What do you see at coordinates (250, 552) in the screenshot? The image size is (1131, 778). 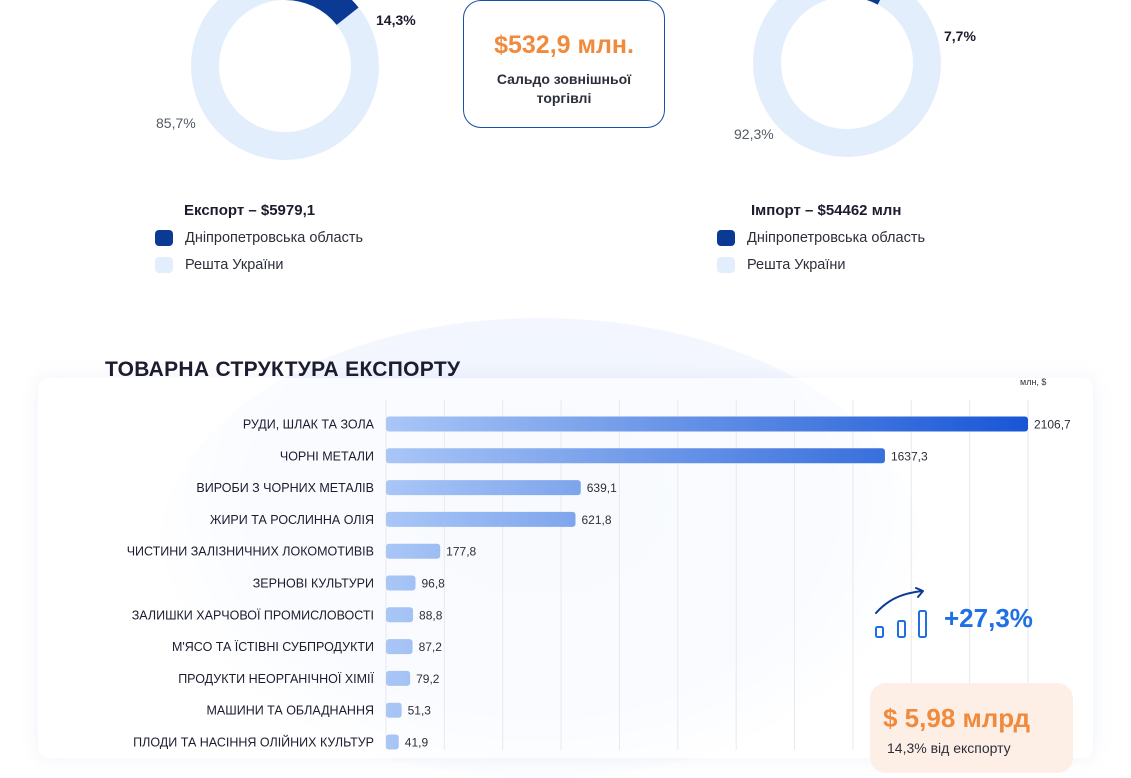 I see `category-label: ЧИСТИНИ ЗАЛІЗНИЧНИХ ЛОКОМОТИВІВ` at bounding box center [250, 552].